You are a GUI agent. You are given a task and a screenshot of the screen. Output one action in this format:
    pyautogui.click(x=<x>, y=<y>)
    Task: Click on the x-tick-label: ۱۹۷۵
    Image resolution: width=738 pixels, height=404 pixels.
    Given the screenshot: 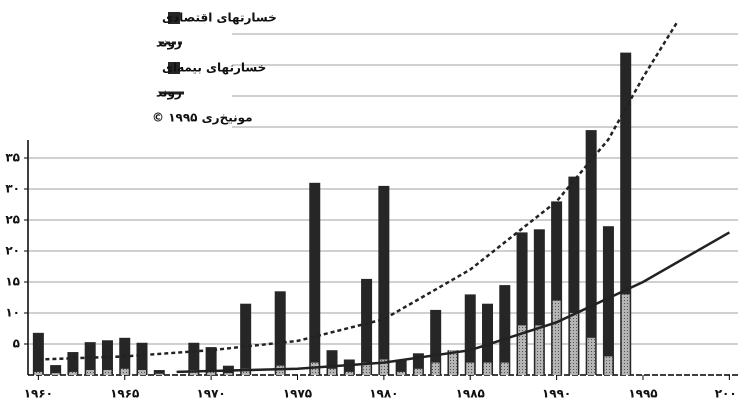 What is the action you would take?
    pyautogui.click(x=297, y=394)
    